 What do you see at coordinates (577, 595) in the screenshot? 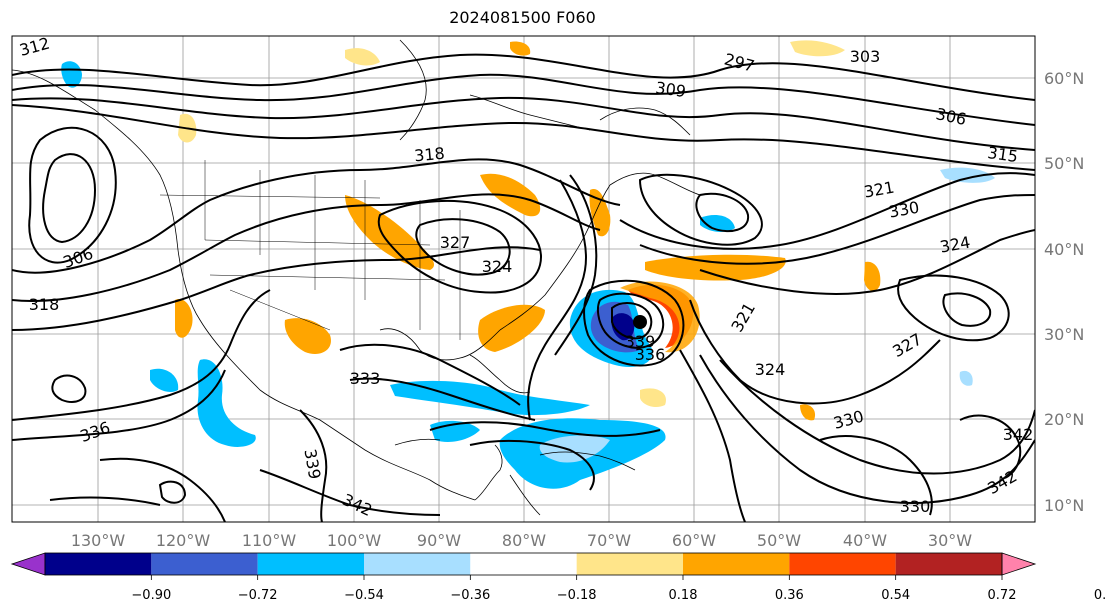
I see `colorbar-tick-label: −0.18` at bounding box center [577, 595].